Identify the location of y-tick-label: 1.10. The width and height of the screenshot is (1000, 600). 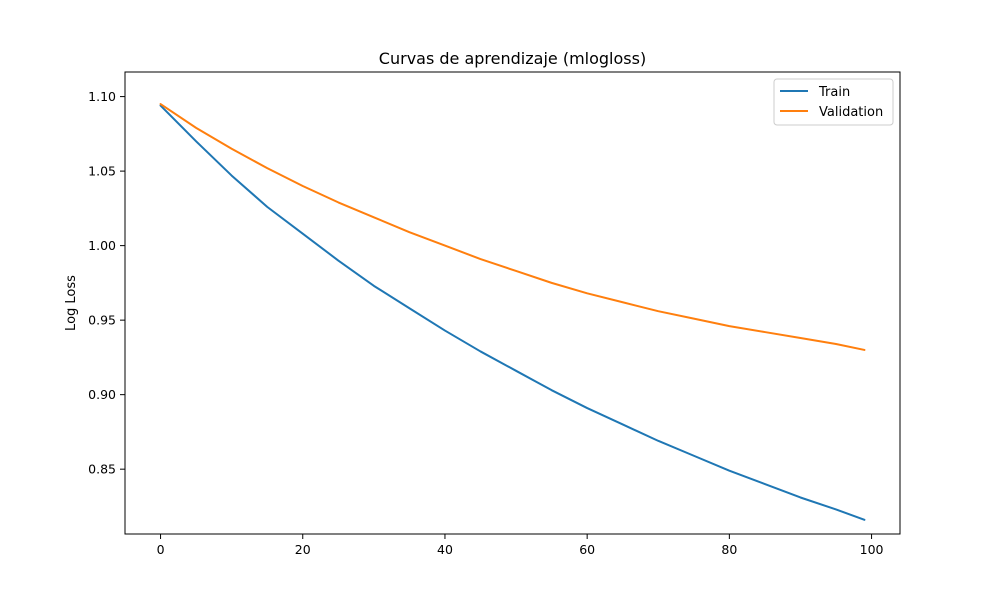
(102, 96).